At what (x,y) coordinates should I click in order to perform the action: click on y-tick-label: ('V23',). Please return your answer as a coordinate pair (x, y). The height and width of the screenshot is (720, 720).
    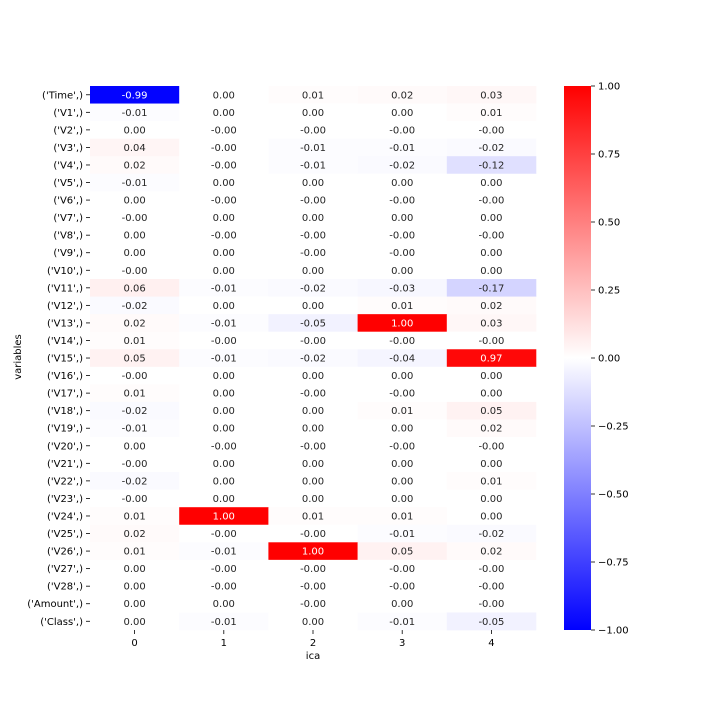
    Looking at the image, I should click on (65, 499).